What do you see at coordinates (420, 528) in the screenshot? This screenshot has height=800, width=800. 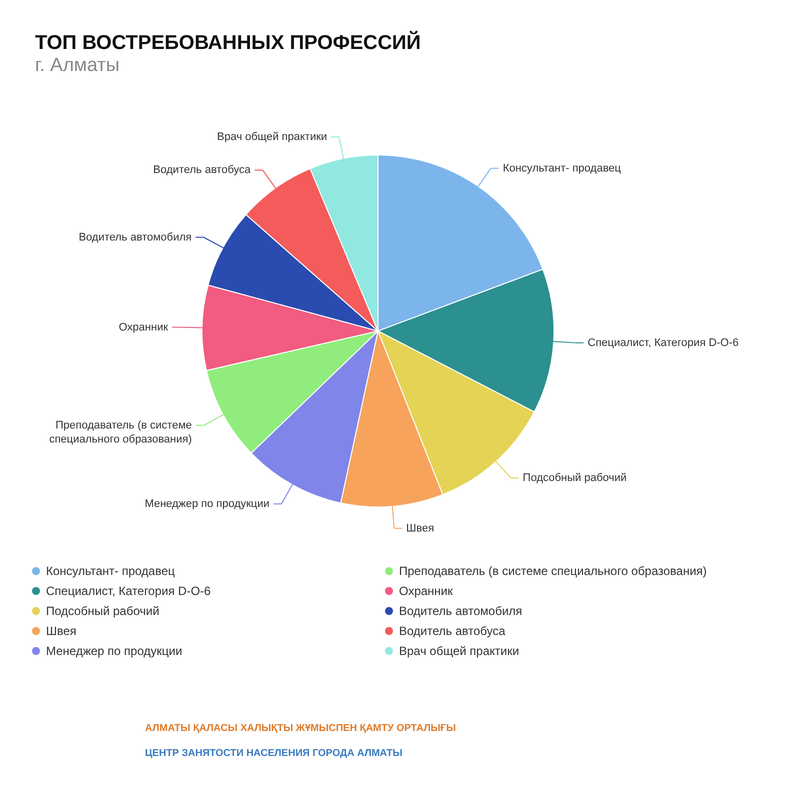 I see `slice-label: Швея` at bounding box center [420, 528].